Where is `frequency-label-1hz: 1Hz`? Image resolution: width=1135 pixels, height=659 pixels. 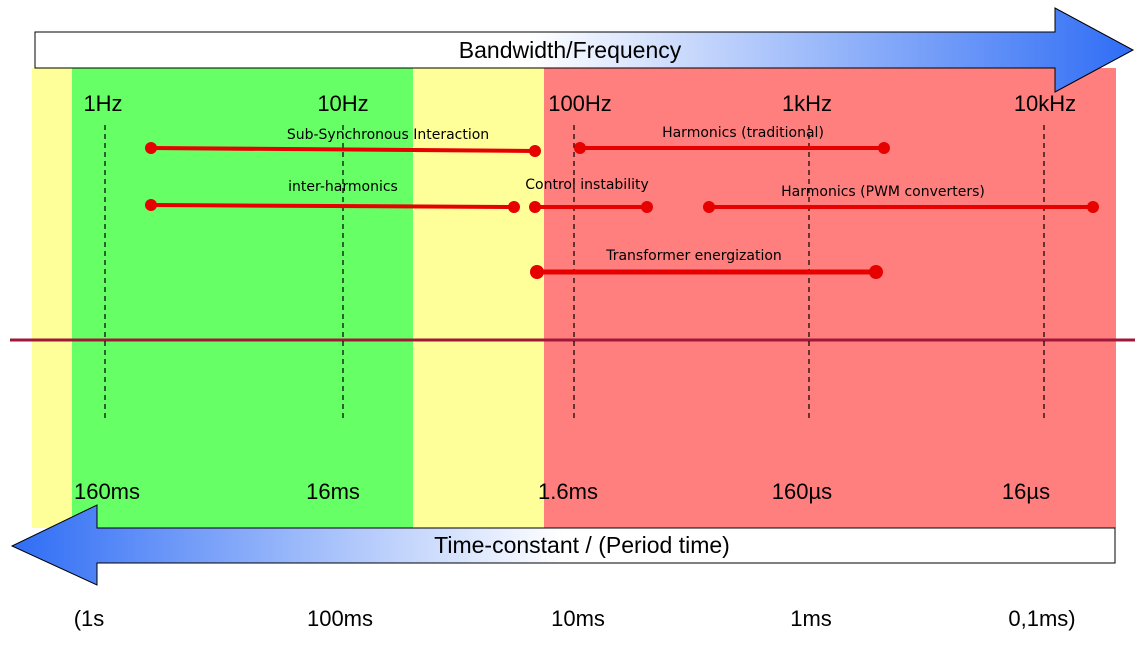 frequency-label-1hz: 1Hz is located at coordinates (102, 103).